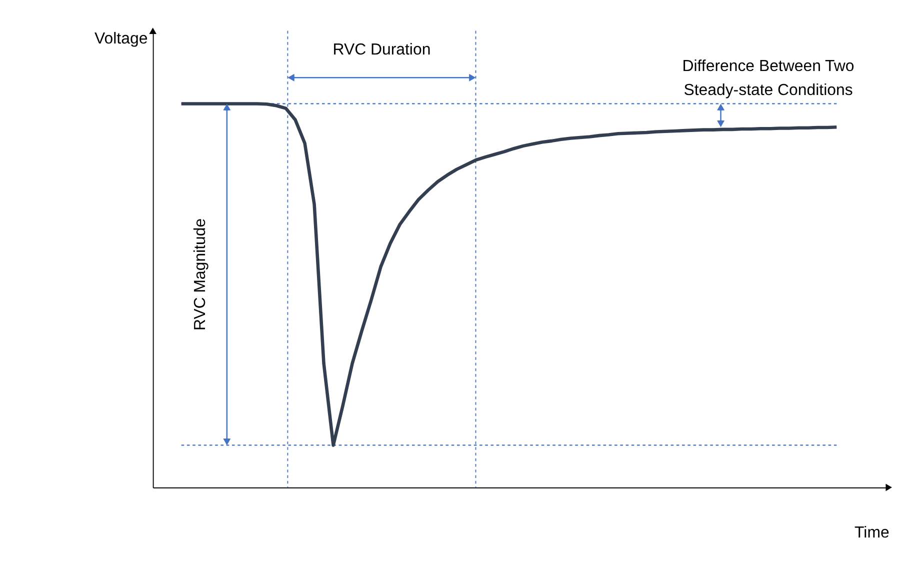 Image resolution: width=902 pixels, height=571 pixels. Describe the element at coordinates (201, 274) in the screenshot. I see `annotation: RVC Magnitude` at that location.